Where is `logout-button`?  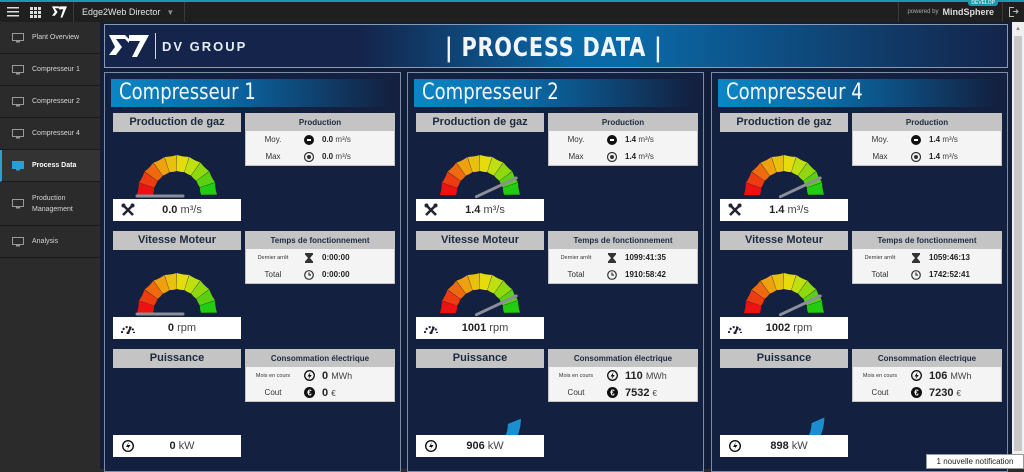 logout-button is located at coordinates (1013, 12).